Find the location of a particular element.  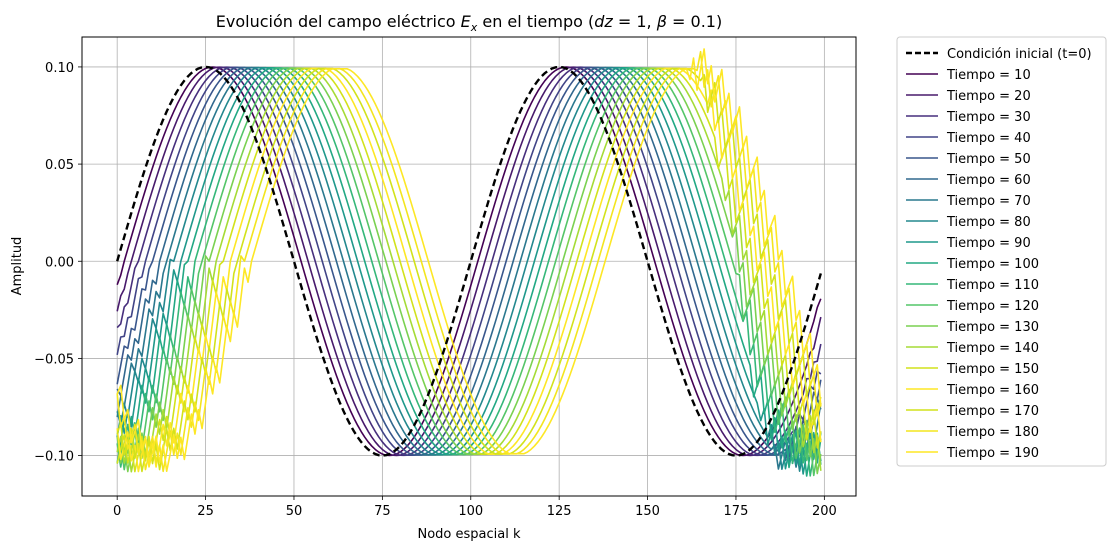

legend-label: Tiempo = 140 is located at coordinates (992, 348).